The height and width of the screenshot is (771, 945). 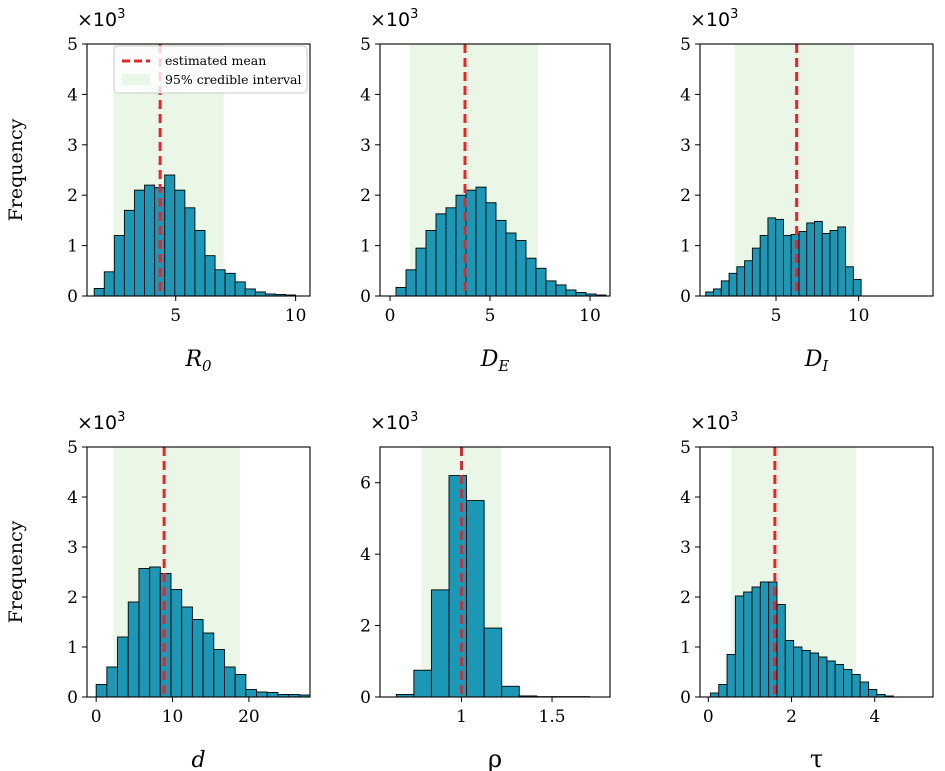 I want to click on legend-mean-label: estimated mean, so click(x=215, y=60).